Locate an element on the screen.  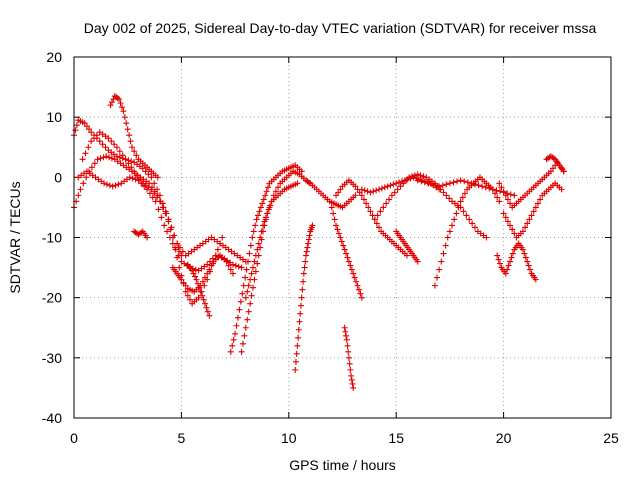
x-tick-label: 5 is located at coordinates (182, 438).